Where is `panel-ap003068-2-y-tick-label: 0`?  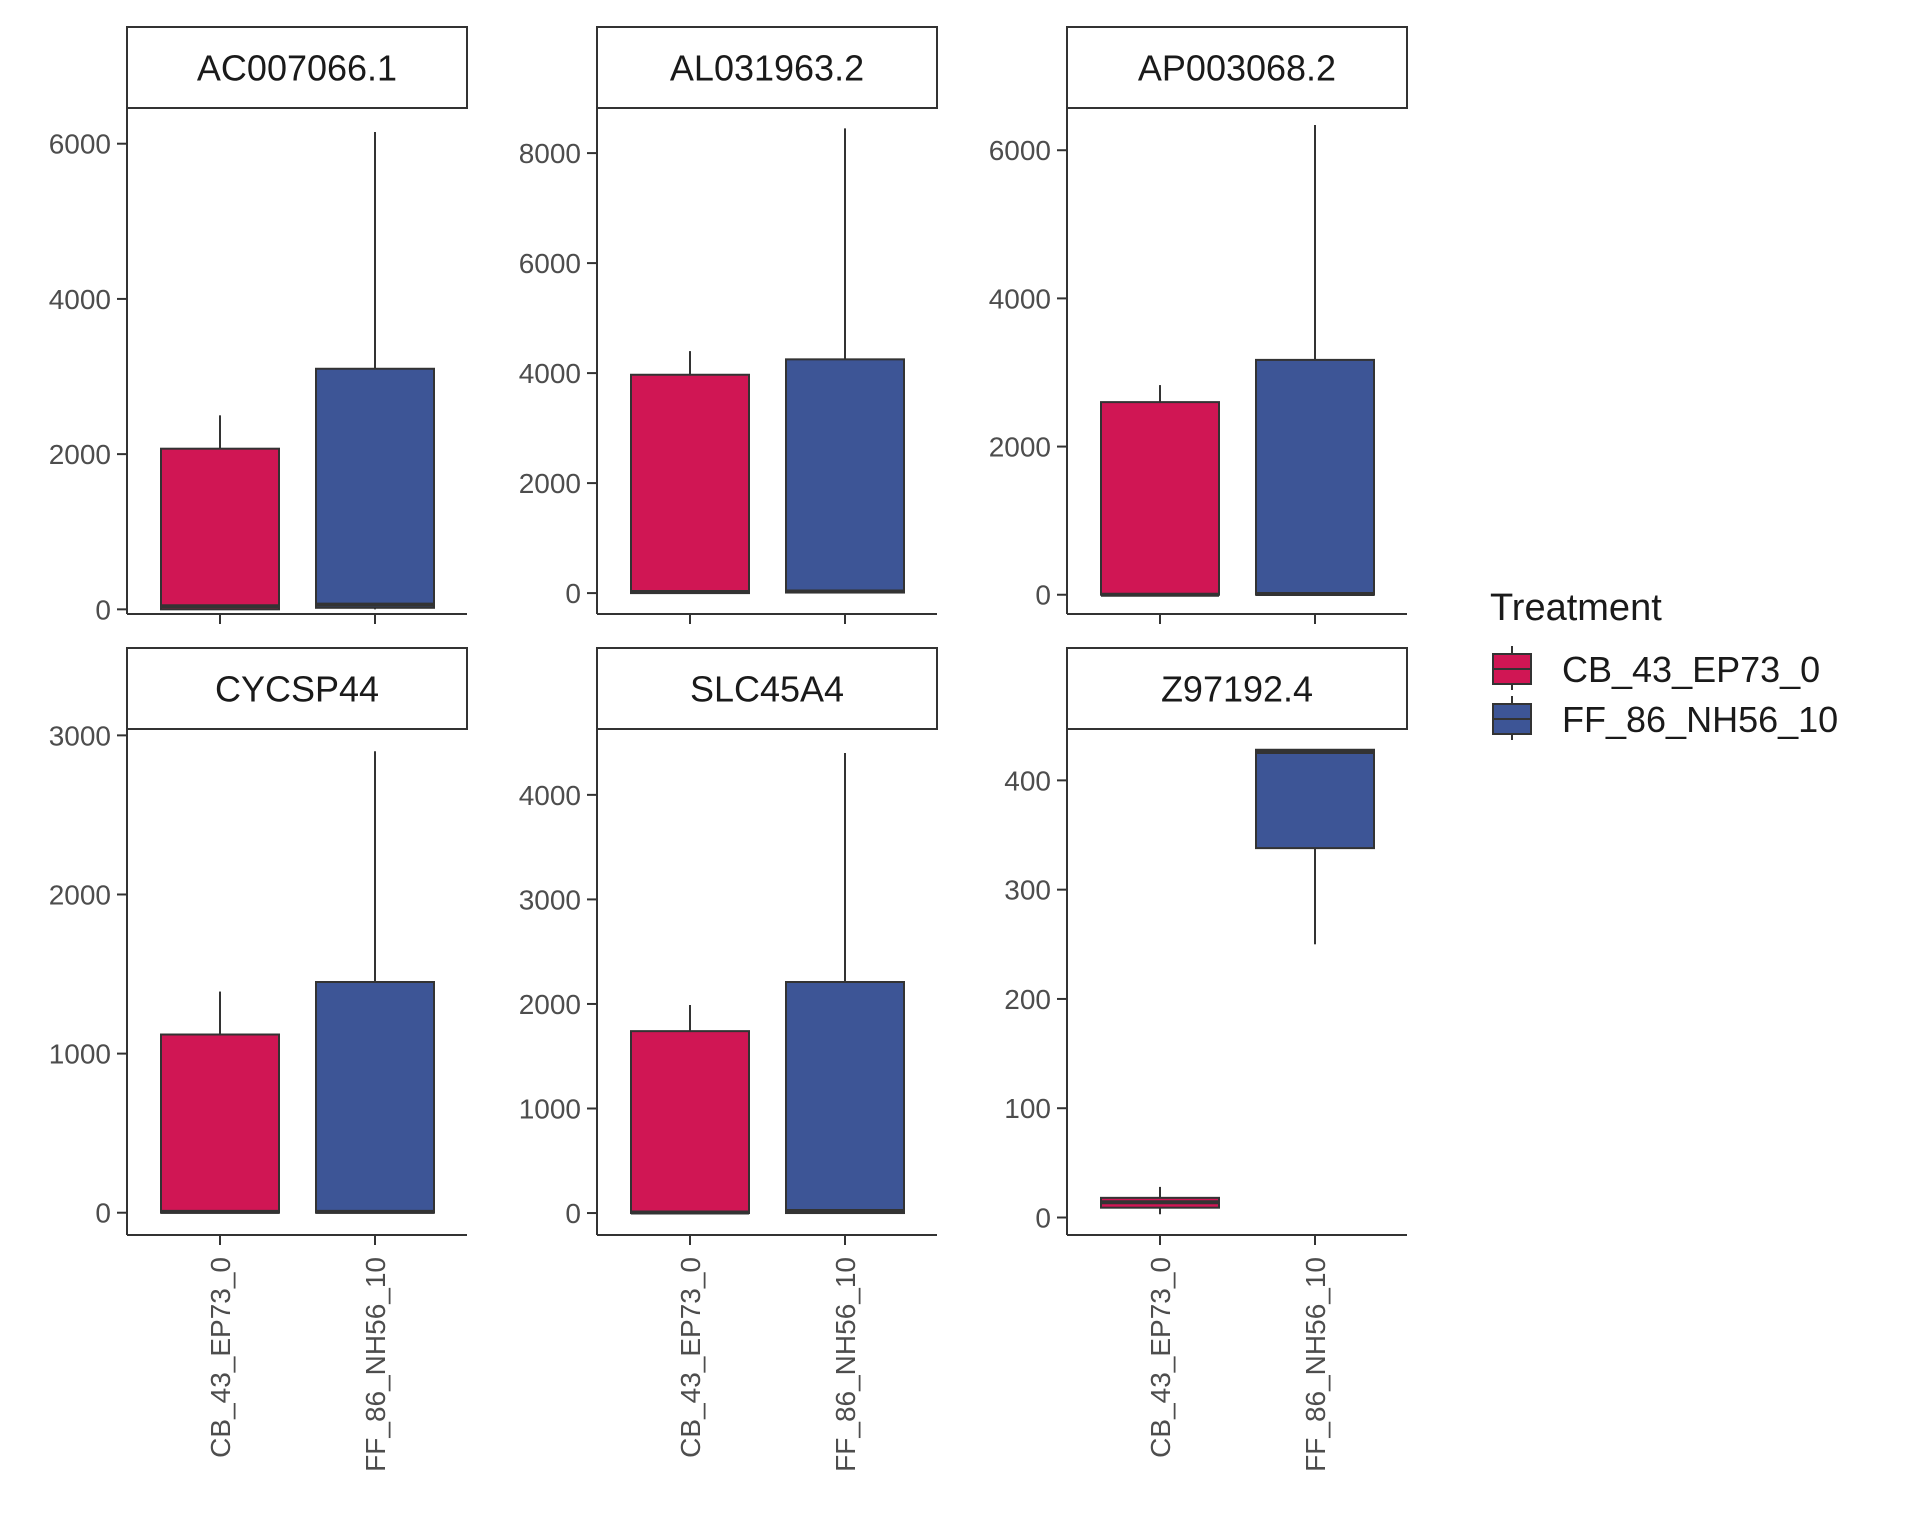 panel-ap003068-2-y-tick-label: 0 is located at coordinates (1043, 595).